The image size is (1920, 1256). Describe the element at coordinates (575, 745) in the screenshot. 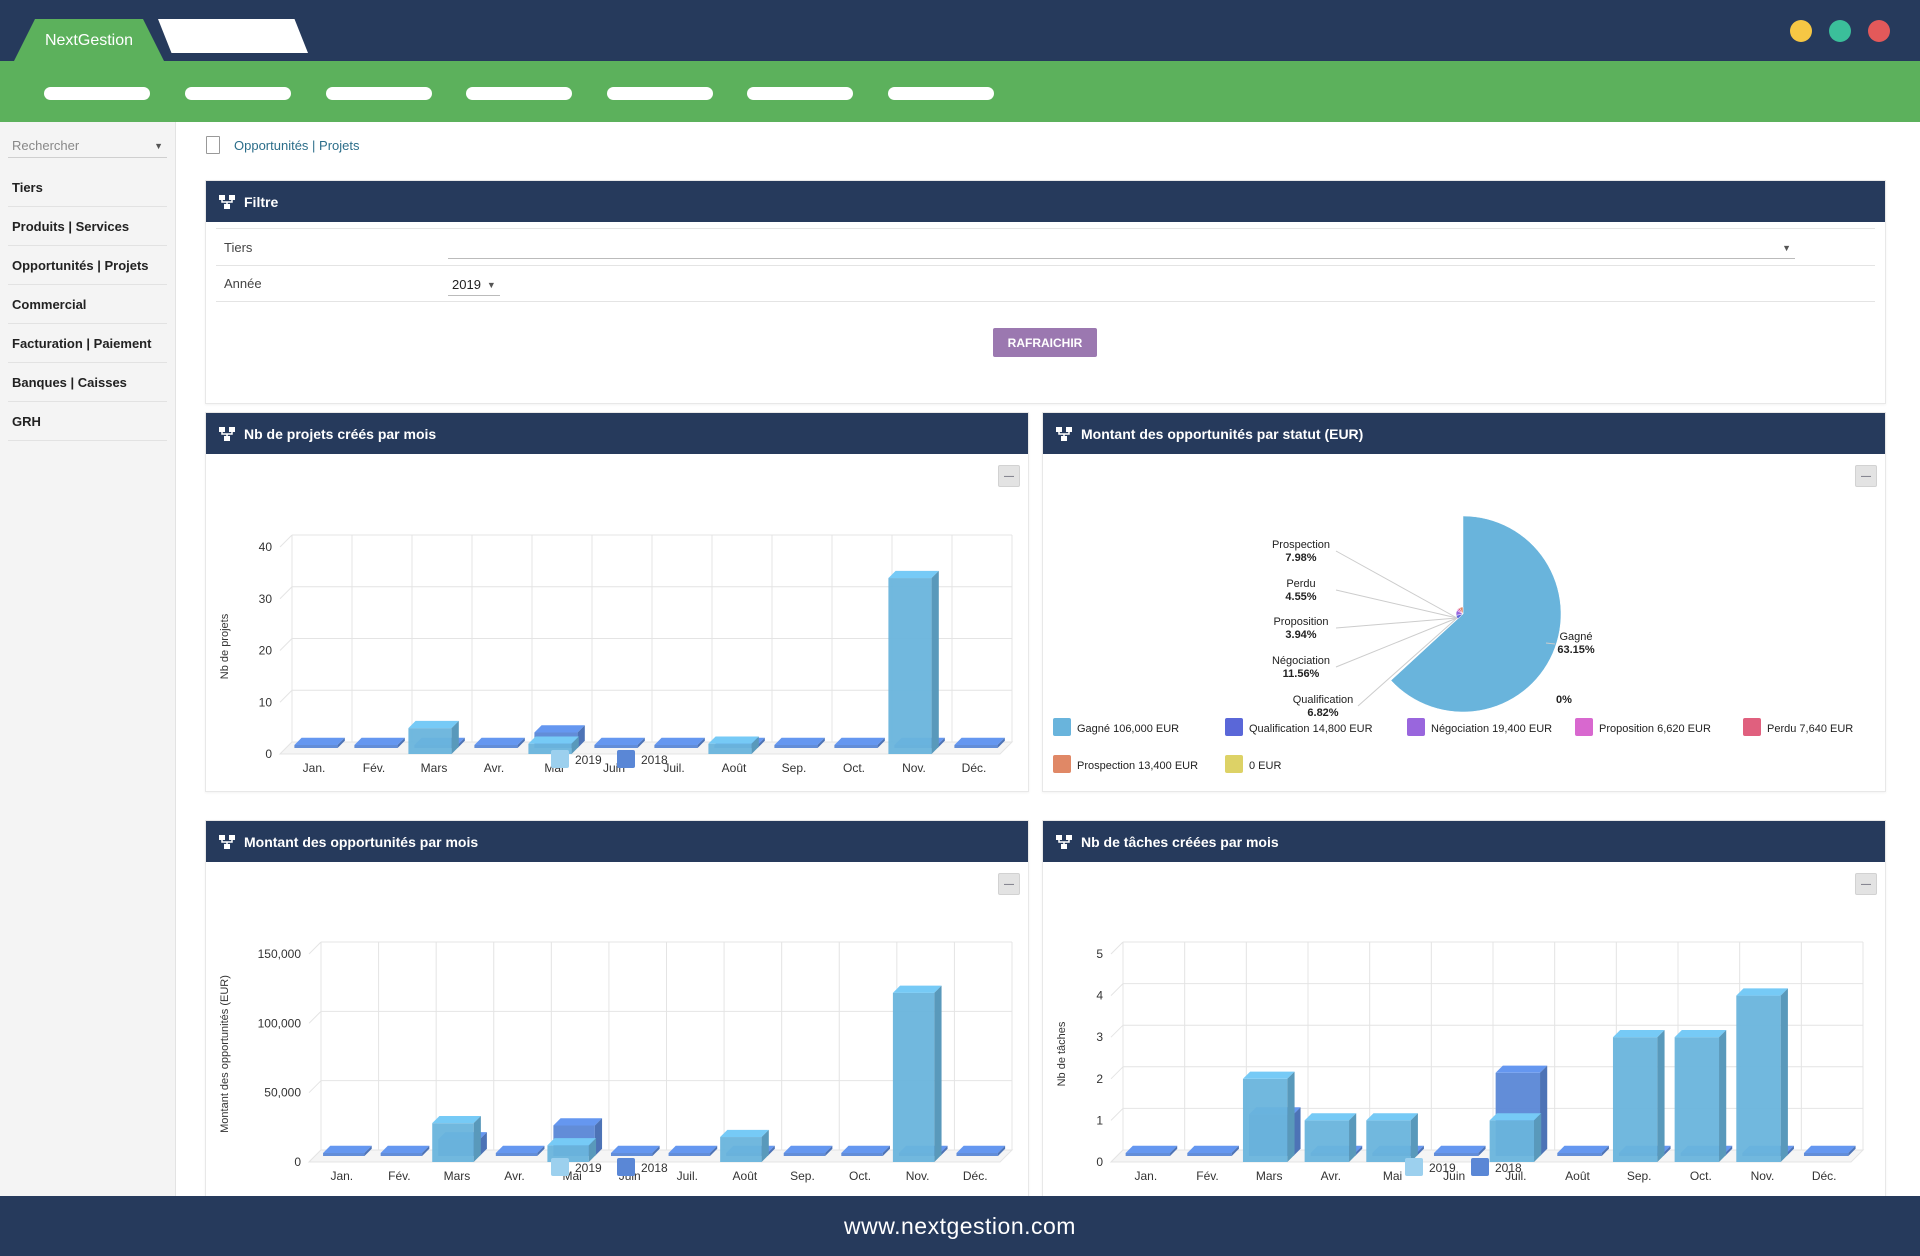

I see `bar-side-2019-Mai` at that location.